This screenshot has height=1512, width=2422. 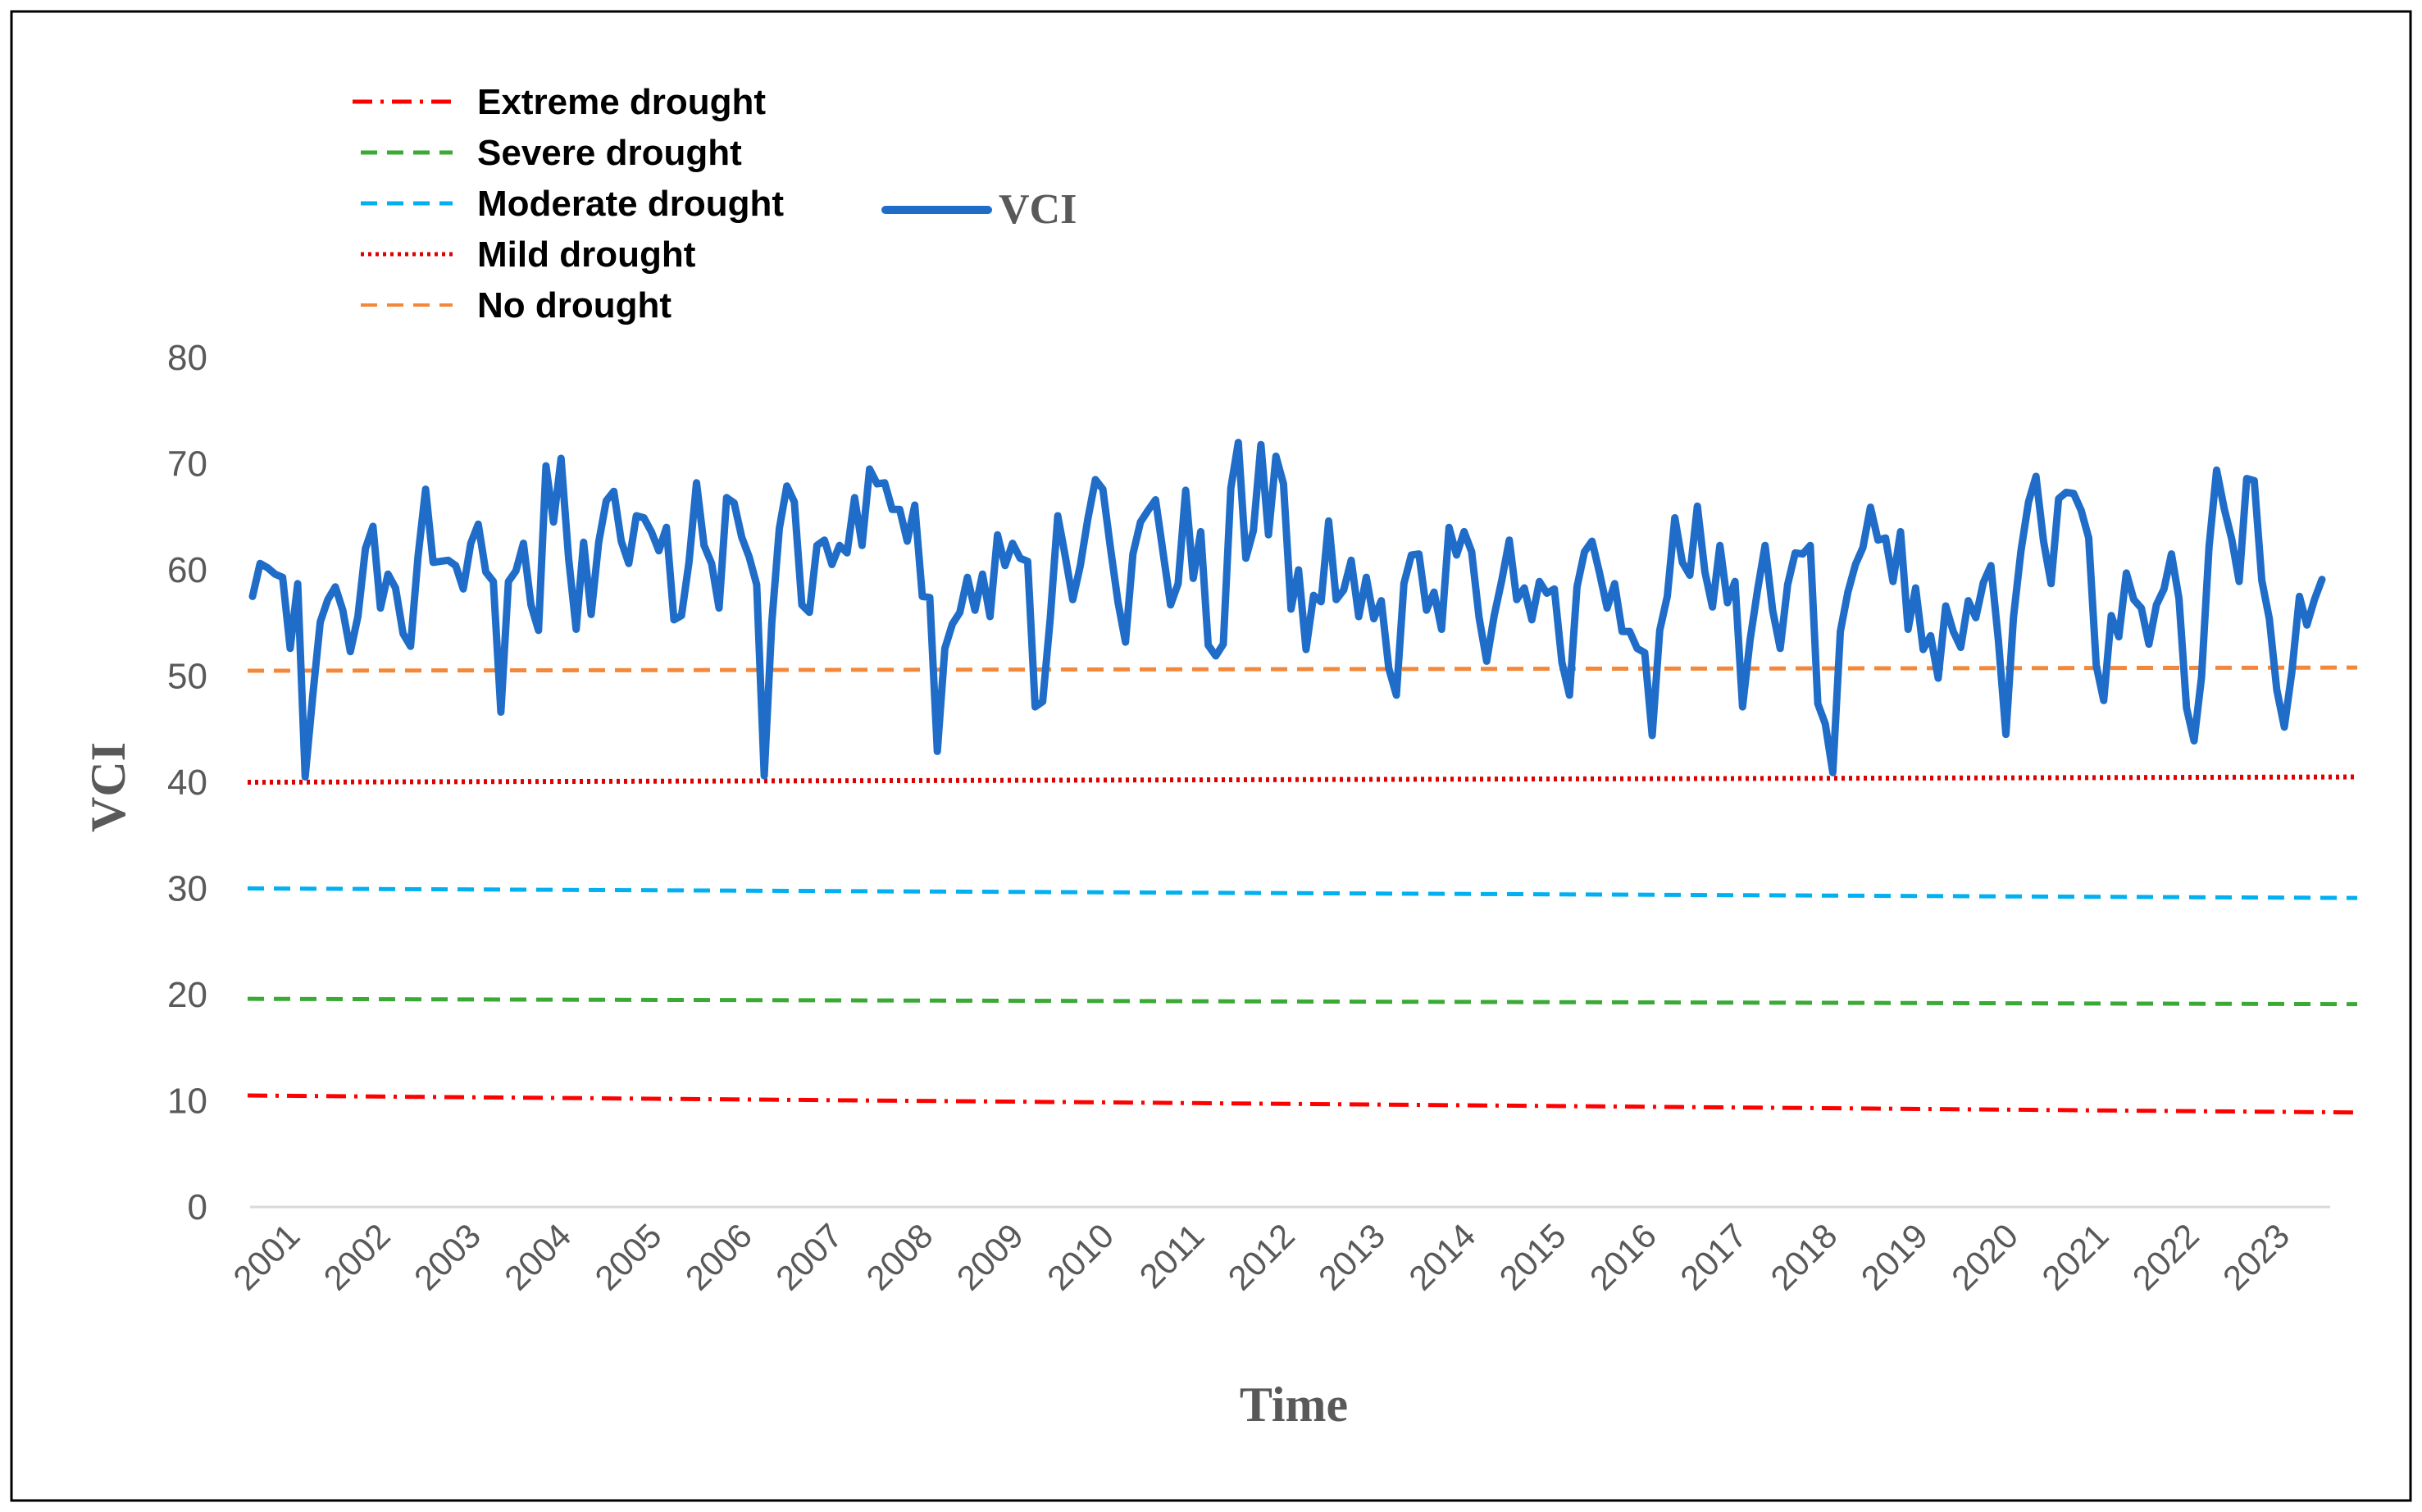 What do you see at coordinates (1302, 893) in the screenshot?
I see `threshold-line-moderate-drought` at bounding box center [1302, 893].